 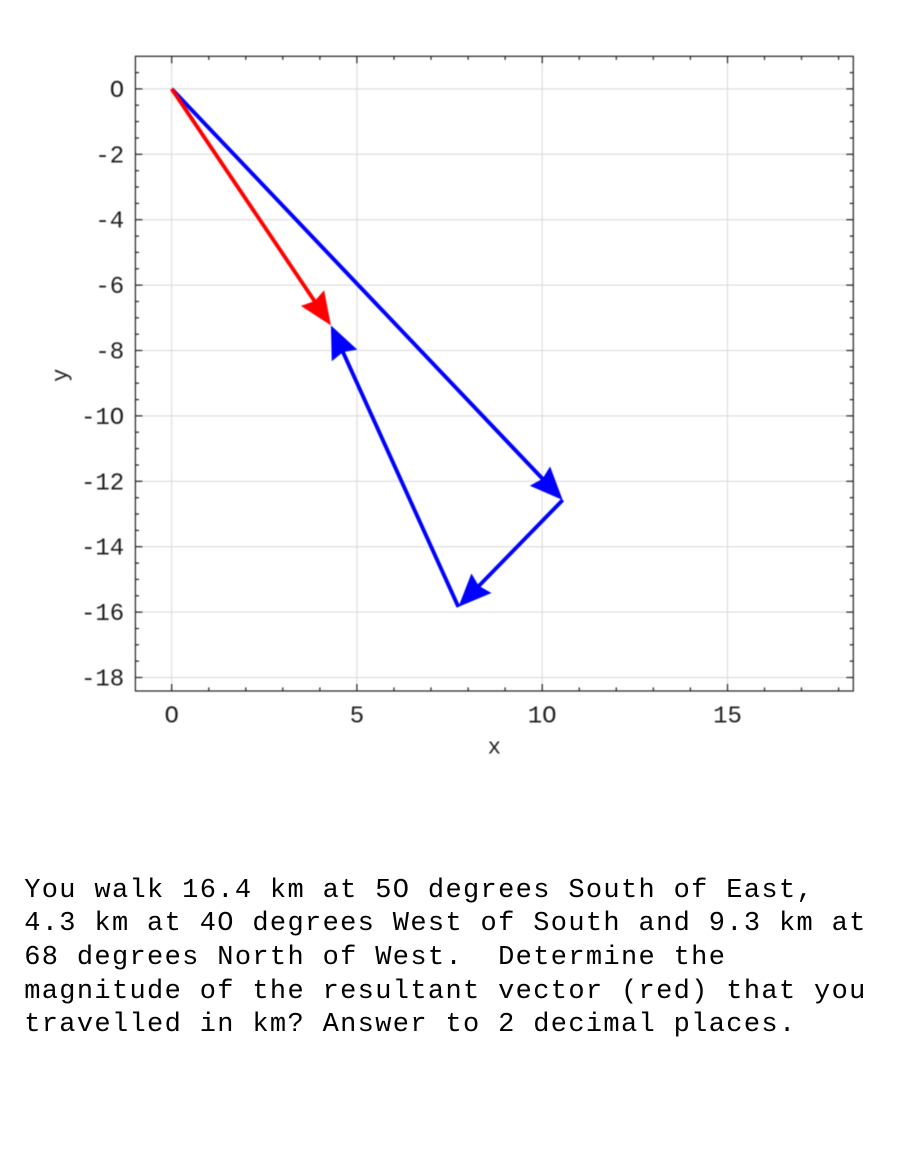 I want to click on svg-text: -18, so click(x=102, y=680).